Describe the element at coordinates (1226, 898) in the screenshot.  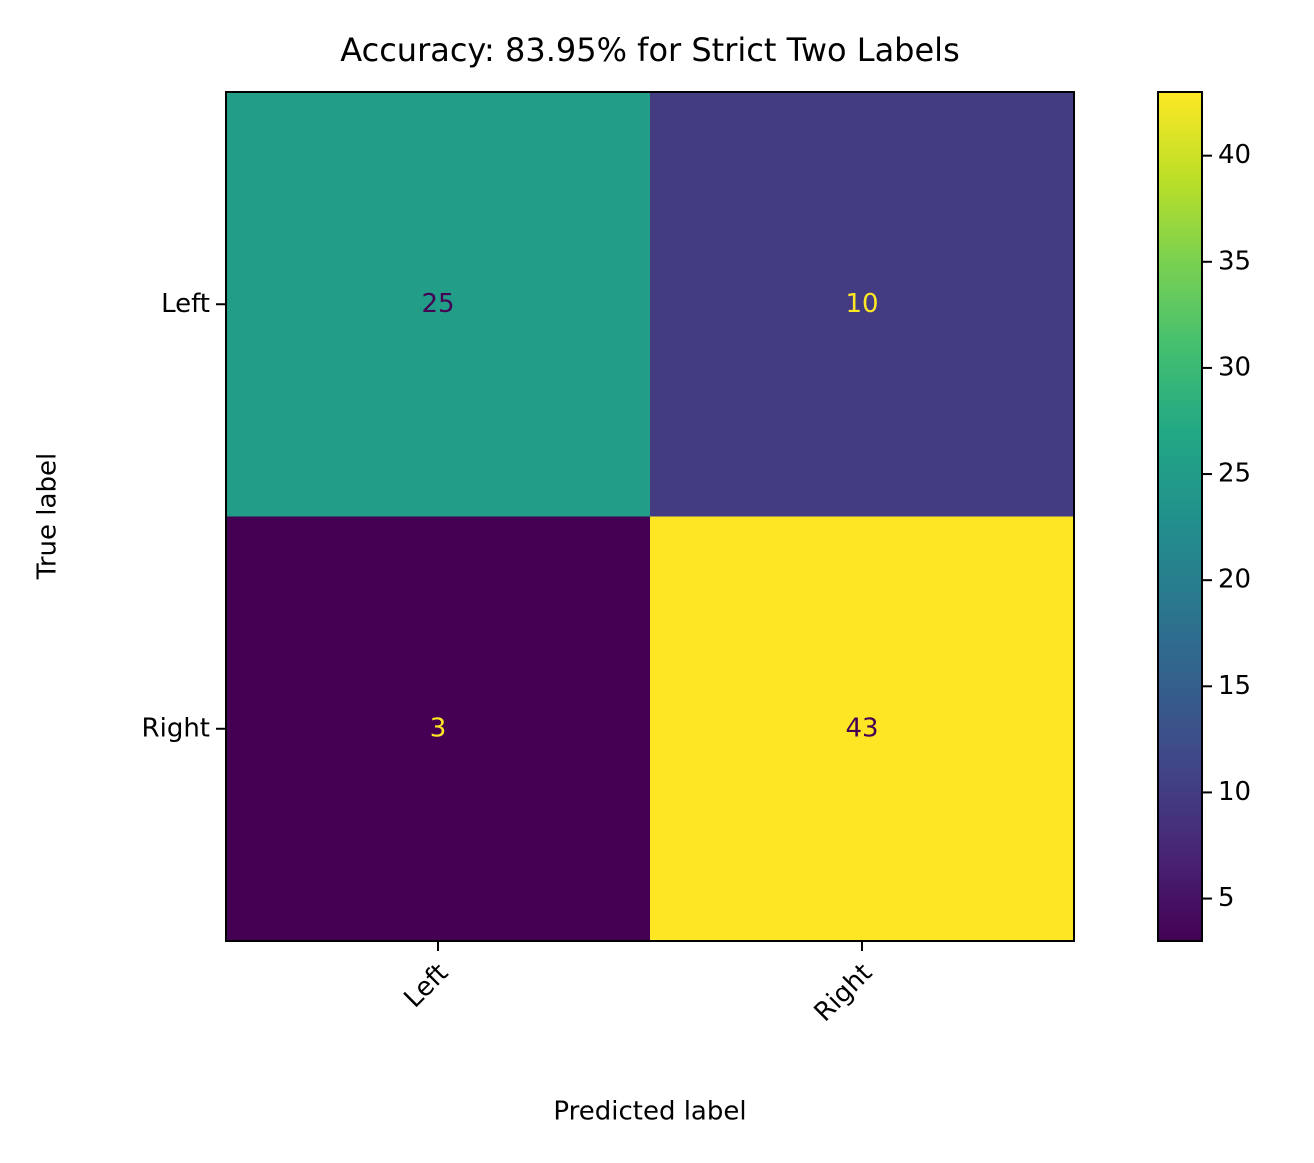
I see `colorbar-tick-label: 5` at that location.